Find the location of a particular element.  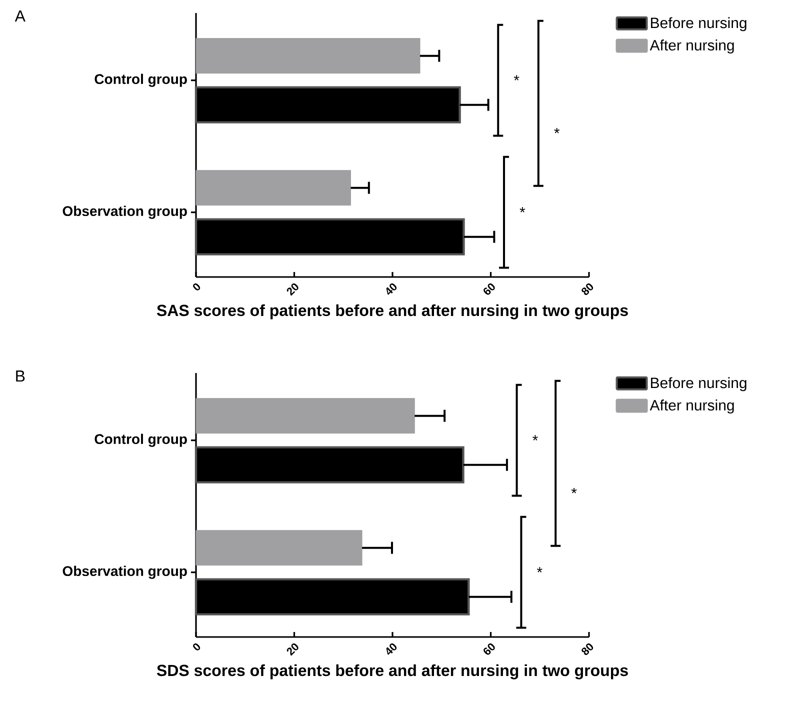

text: A is located at coordinates (20, 16).